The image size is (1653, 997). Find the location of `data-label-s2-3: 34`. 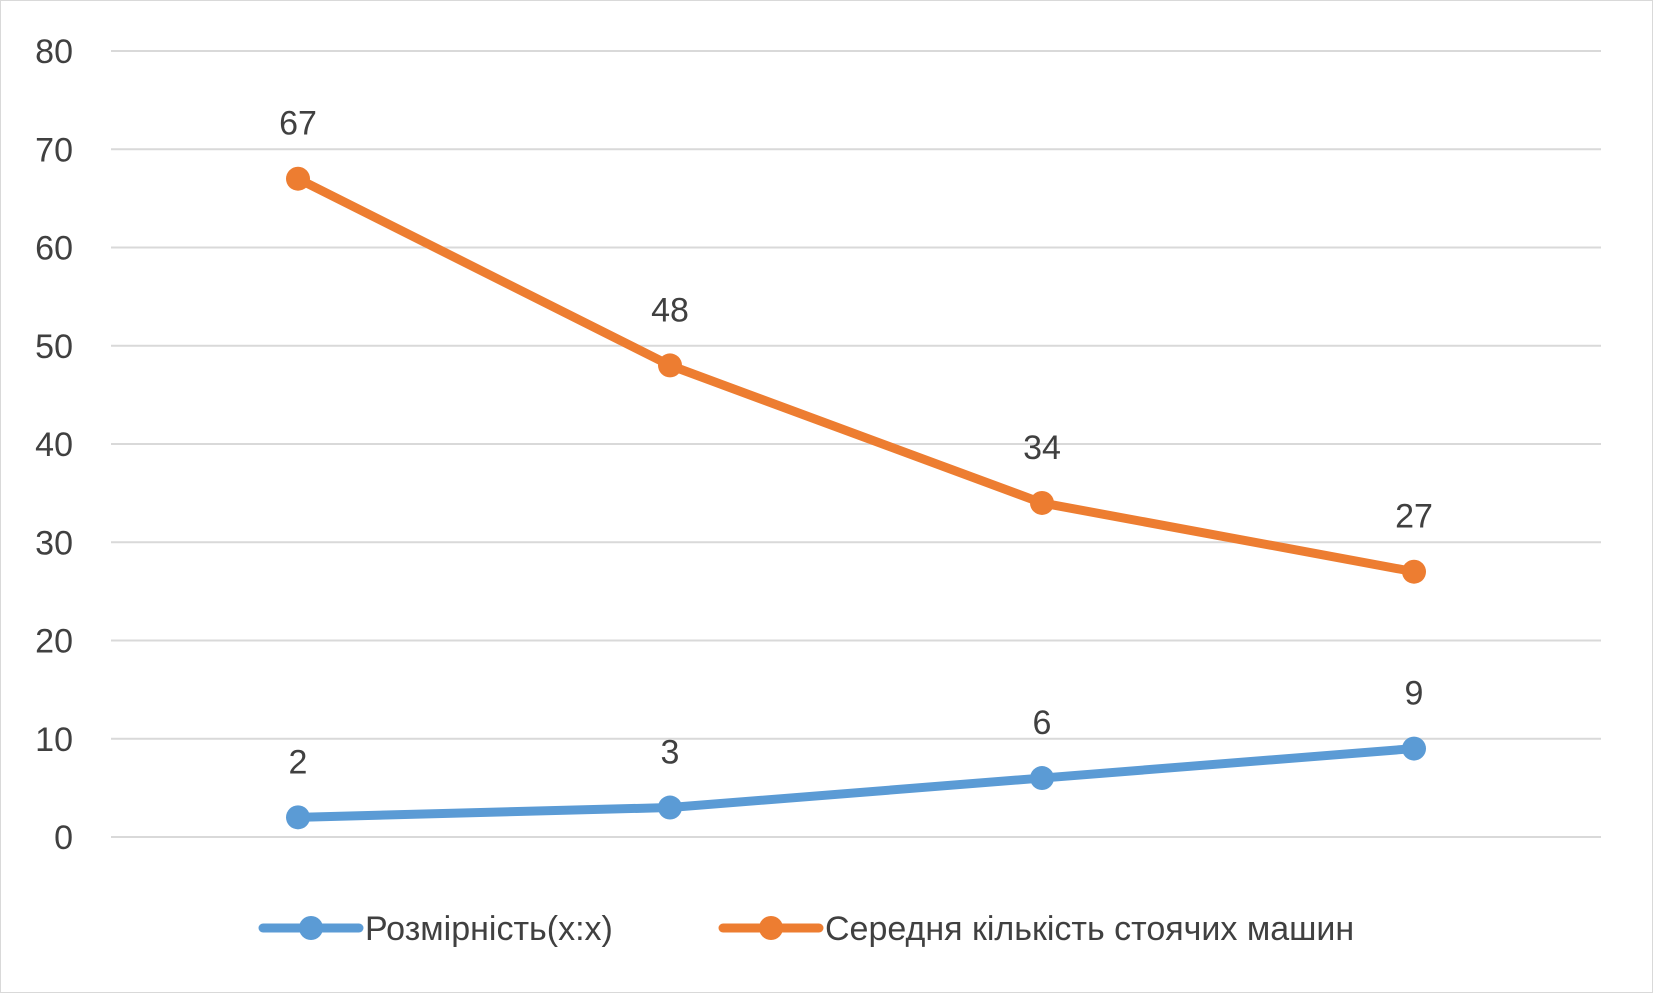

data-label-s2-3: 34 is located at coordinates (1042, 448).